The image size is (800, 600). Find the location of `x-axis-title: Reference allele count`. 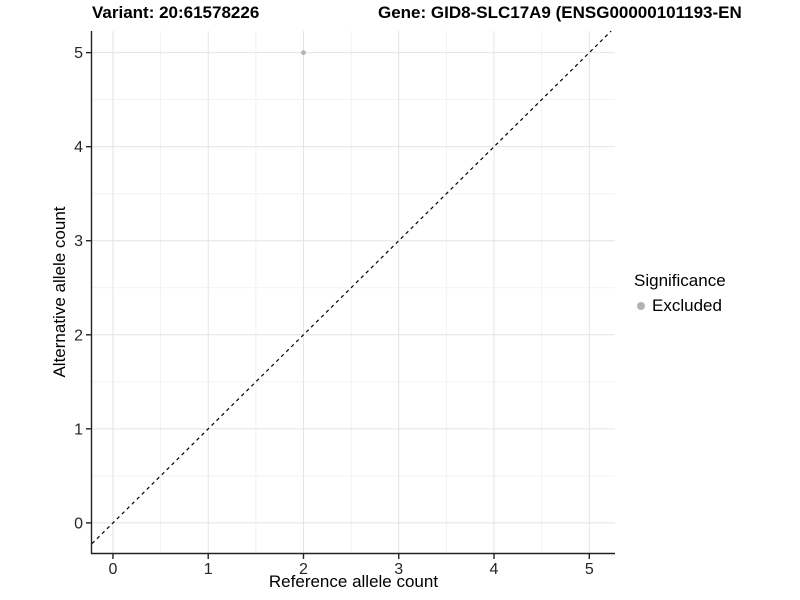

x-axis-title: Reference allele count is located at coordinates (353, 581).